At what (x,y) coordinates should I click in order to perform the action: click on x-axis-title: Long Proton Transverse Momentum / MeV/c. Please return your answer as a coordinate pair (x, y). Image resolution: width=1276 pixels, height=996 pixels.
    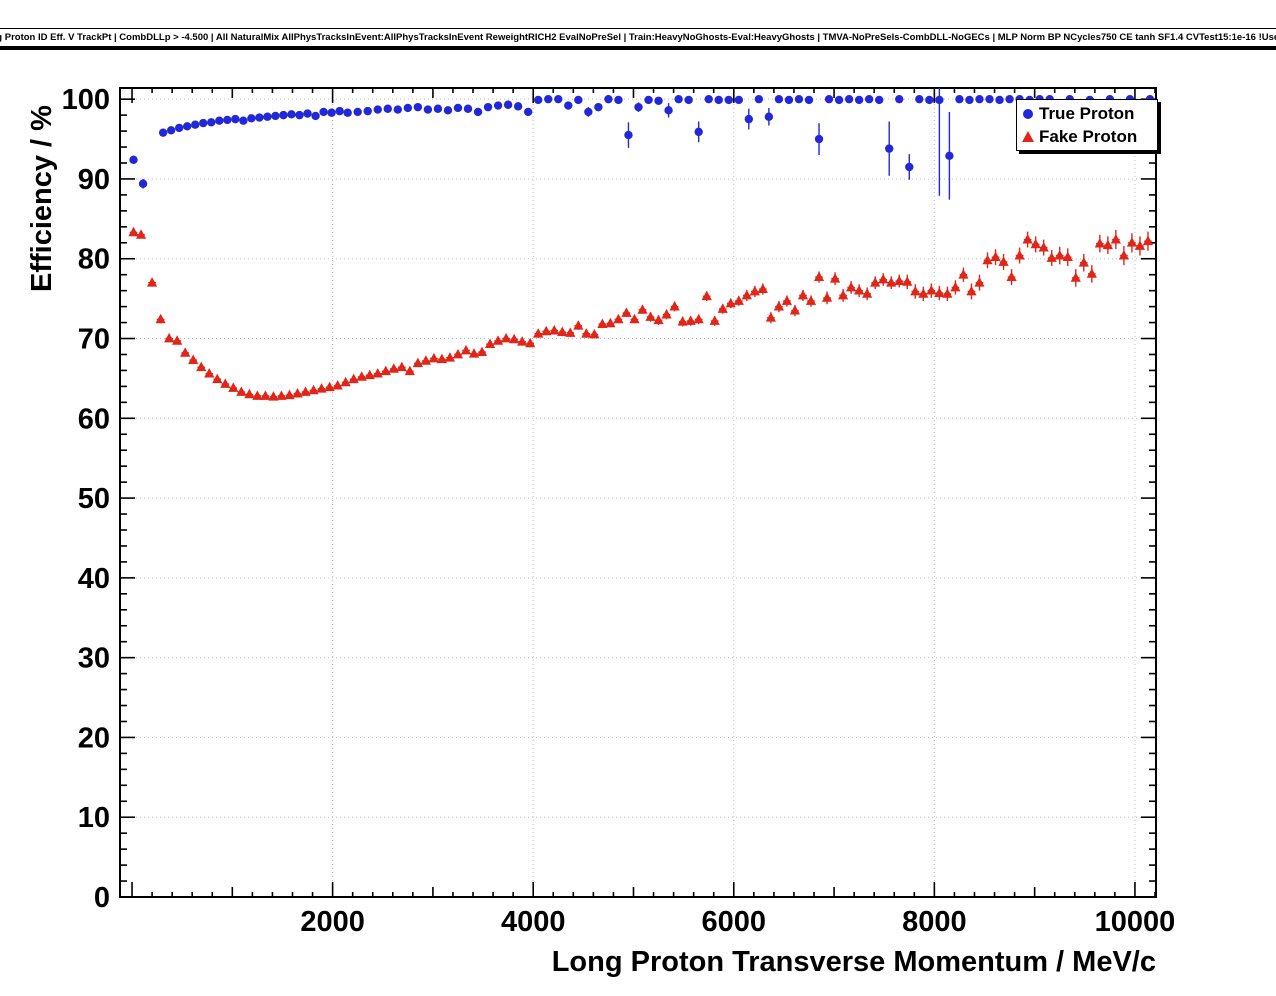
    Looking at the image, I should click on (853, 962).